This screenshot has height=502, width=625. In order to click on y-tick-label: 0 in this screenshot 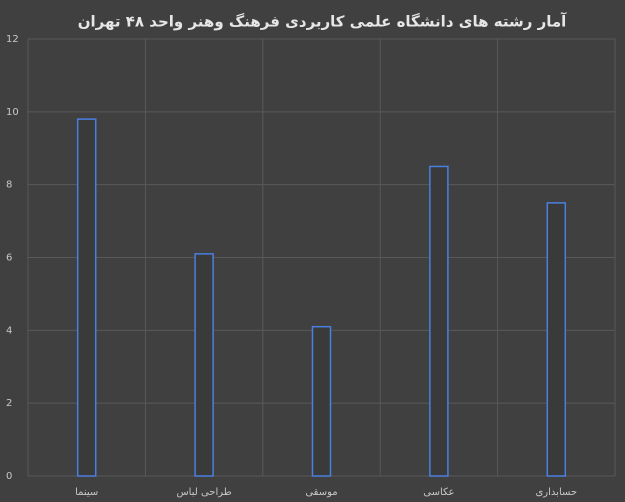, I will do `click(9, 476)`.